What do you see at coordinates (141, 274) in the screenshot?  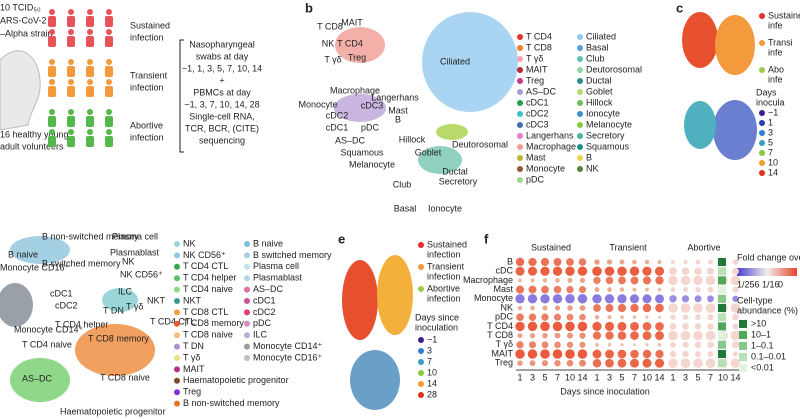 I see `cluster-label: NK CD56⁺` at bounding box center [141, 274].